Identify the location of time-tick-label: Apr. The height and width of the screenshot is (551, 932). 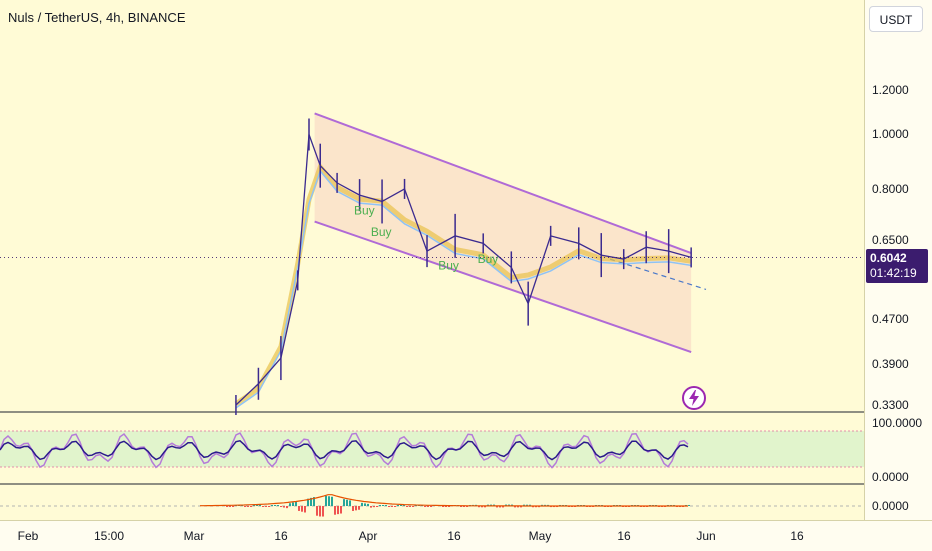
(368, 536).